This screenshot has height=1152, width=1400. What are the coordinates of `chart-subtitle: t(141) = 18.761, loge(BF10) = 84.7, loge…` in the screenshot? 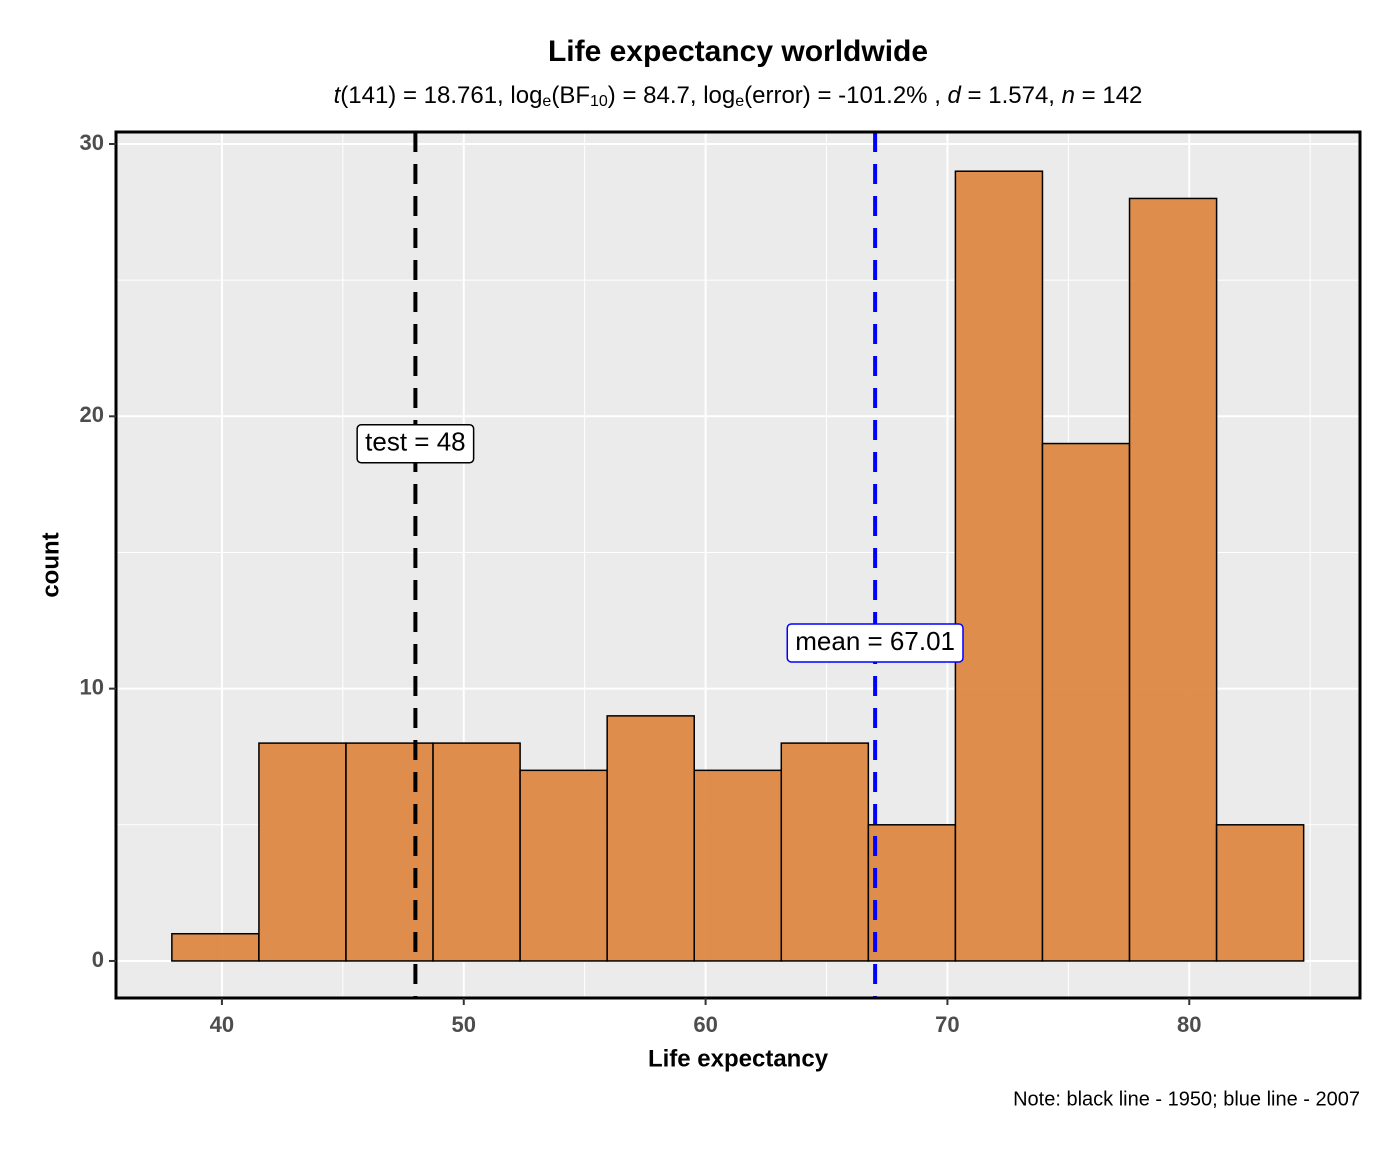 It's located at (738, 96).